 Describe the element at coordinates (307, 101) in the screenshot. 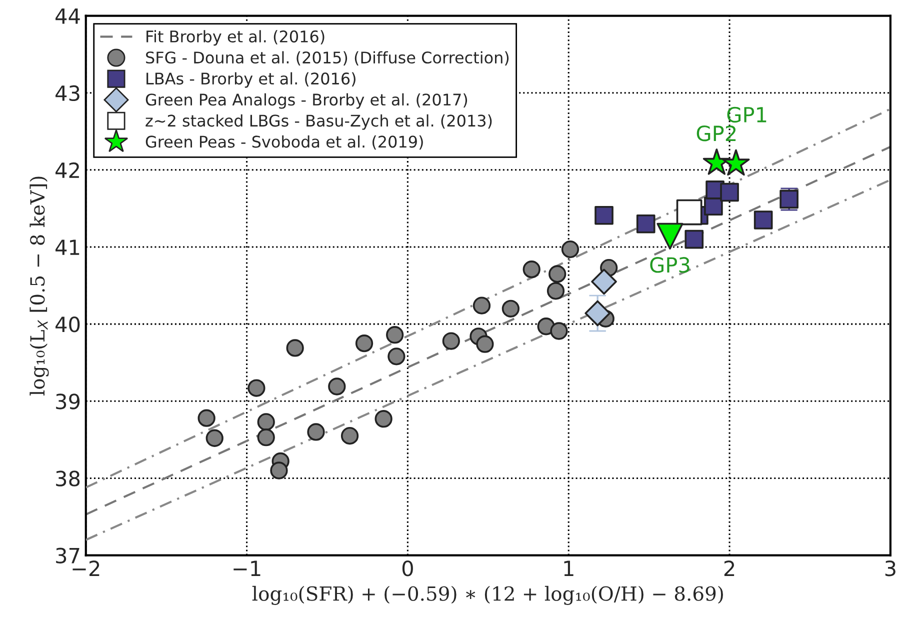

I see `legend-label: Green Pea Analogs - Brorby et al. (2017)` at that location.